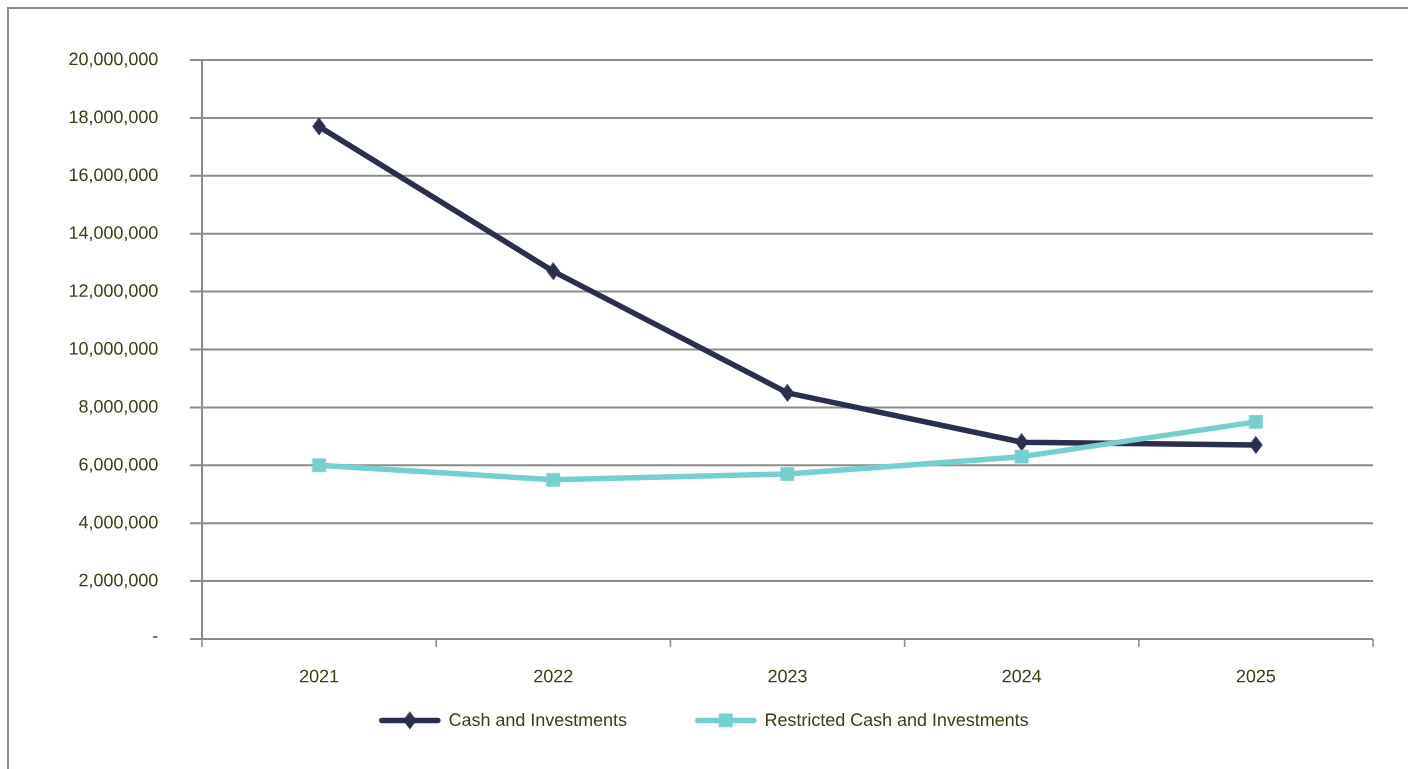 This screenshot has height=769, width=1408. Describe the element at coordinates (113, 60) in the screenshot. I see `y-tick-label: 20,000,000` at that location.